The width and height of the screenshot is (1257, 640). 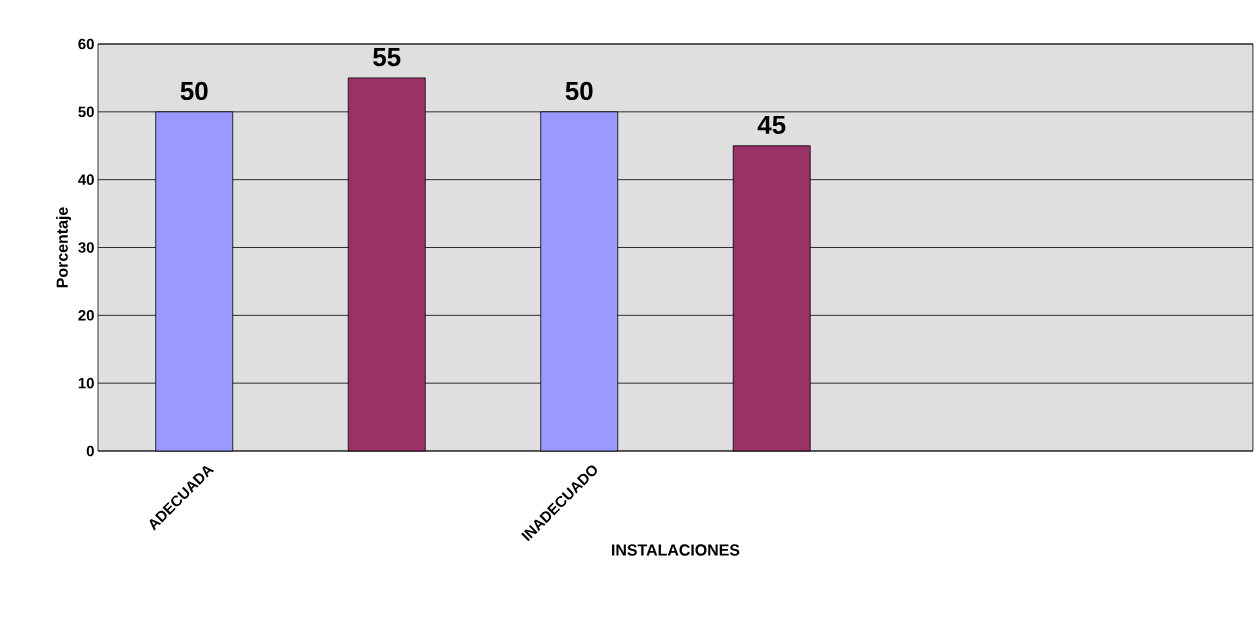 I want to click on y-tick-label: 60, so click(x=86, y=44).